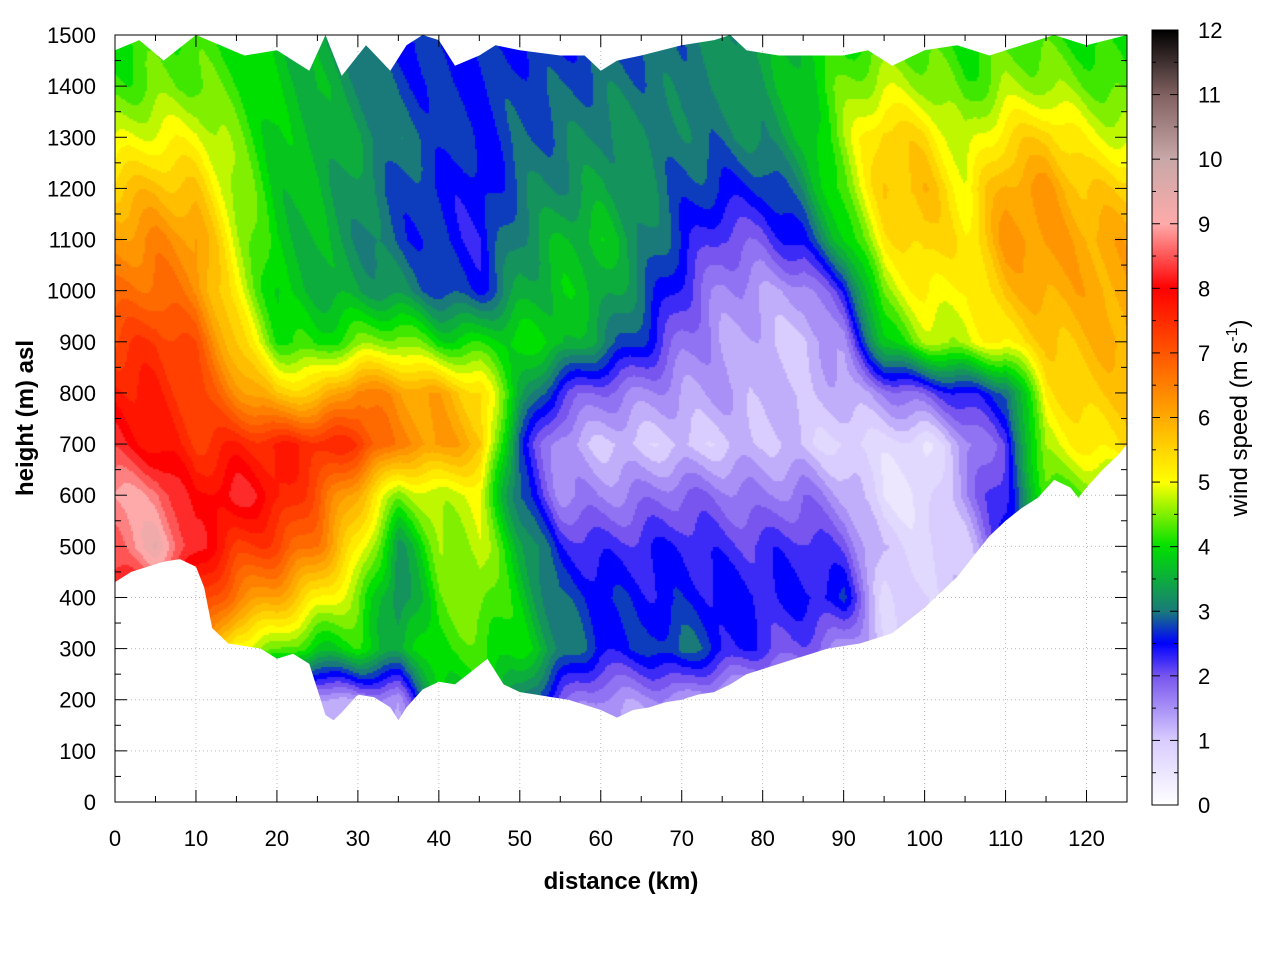 This screenshot has height=960, width=1280. What do you see at coordinates (1209, 95) in the screenshot?
I see `colorbar-tick-label: 11` at bounding box center [1209, 95].